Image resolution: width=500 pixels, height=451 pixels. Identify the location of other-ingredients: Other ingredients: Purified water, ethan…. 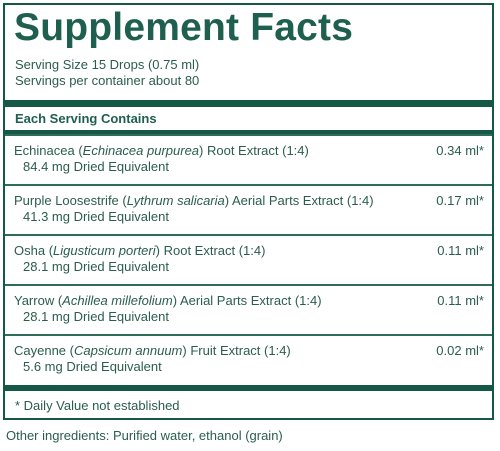
(144, 435).